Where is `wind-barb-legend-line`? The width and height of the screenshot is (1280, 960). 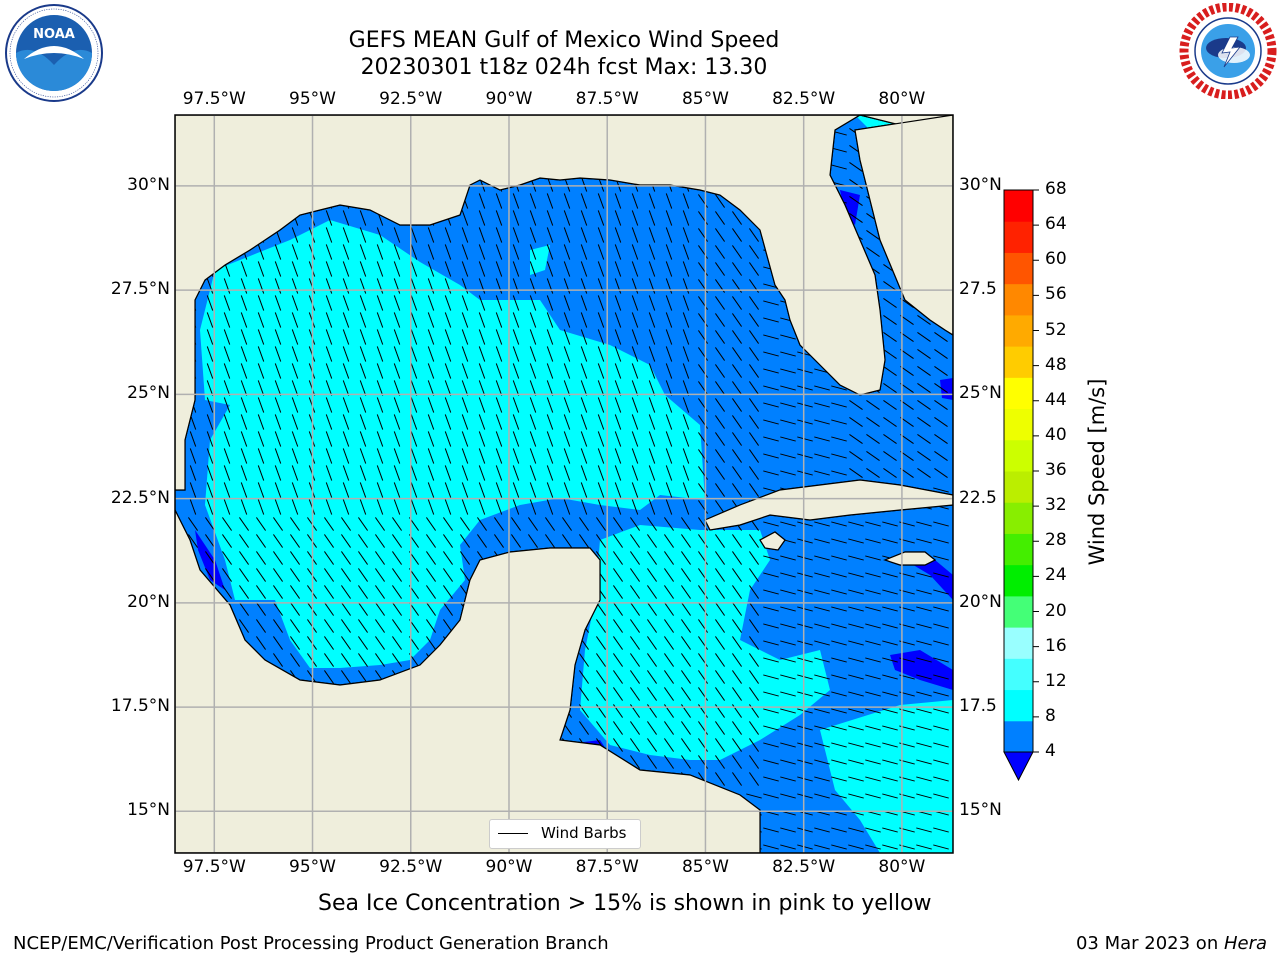 wind-barb-legend-line is located at coordinates (513, 833).